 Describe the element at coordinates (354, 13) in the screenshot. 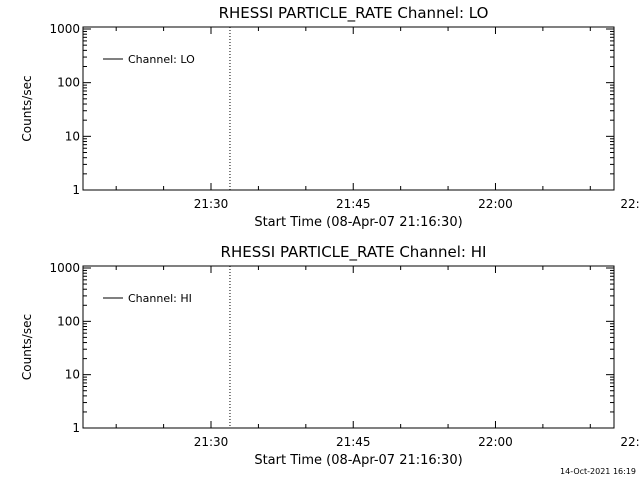

I see `chart-title: RHESSI PARTICLE_RATE Channel: LO` at that location.